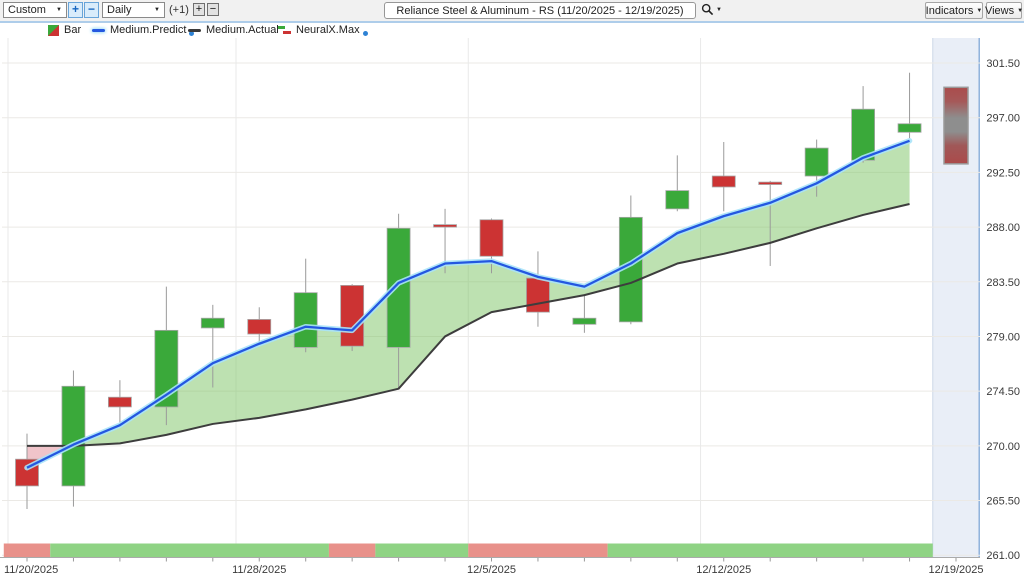 Image resolution: width=1024 pixels, height=580 pixels. Describe the element at coordinates (1003, 337) in the screenshot. I see `y-axis-label: 279.00` at that location.